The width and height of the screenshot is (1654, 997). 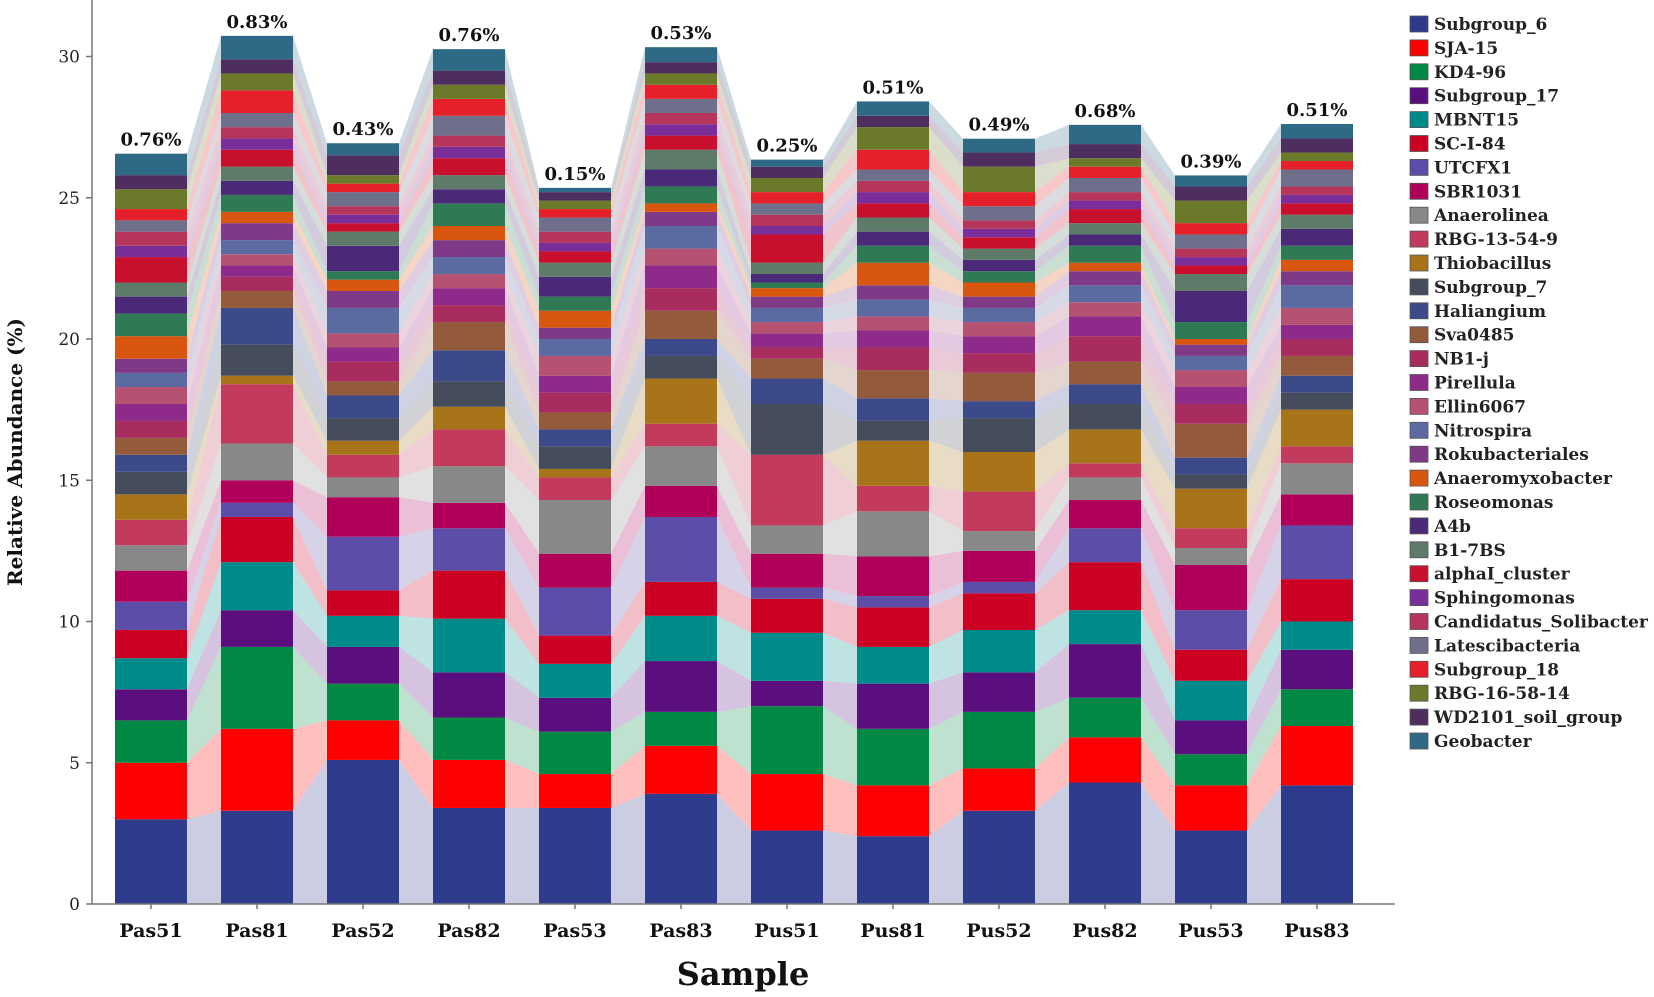 What do you see at coordinates (1317, 384) in the screenshot?
I see `bar-segment-Pus83-Haliangium` at bounding box center [1317, 384].